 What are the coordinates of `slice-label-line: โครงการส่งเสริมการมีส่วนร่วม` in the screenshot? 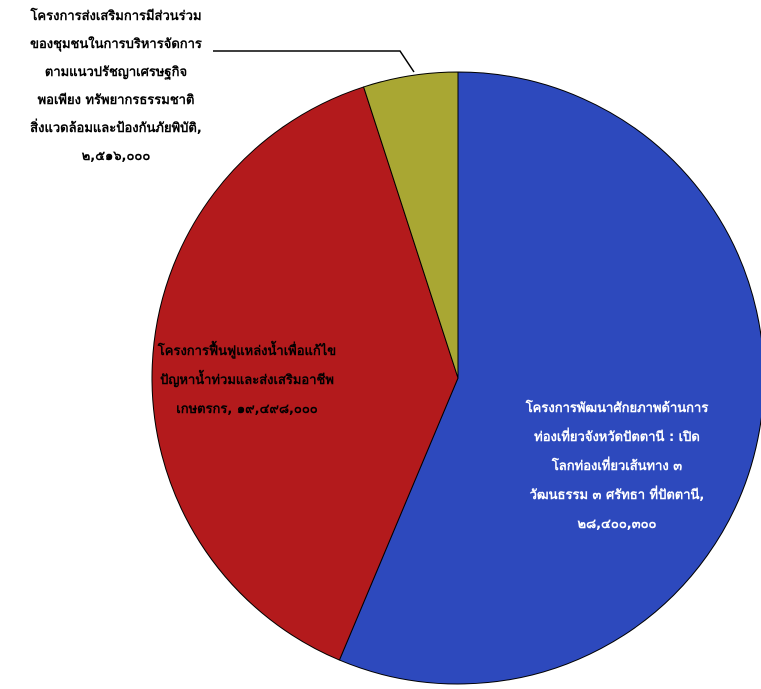 It's located at (115, 15).